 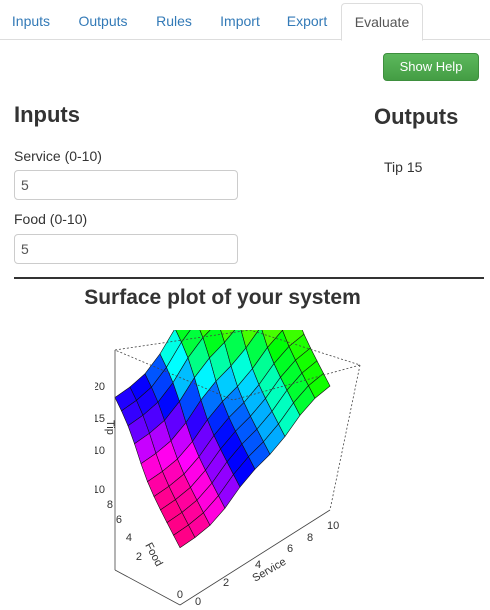 I want to click on food-tick-2: 2, so click(x=139, y=557).